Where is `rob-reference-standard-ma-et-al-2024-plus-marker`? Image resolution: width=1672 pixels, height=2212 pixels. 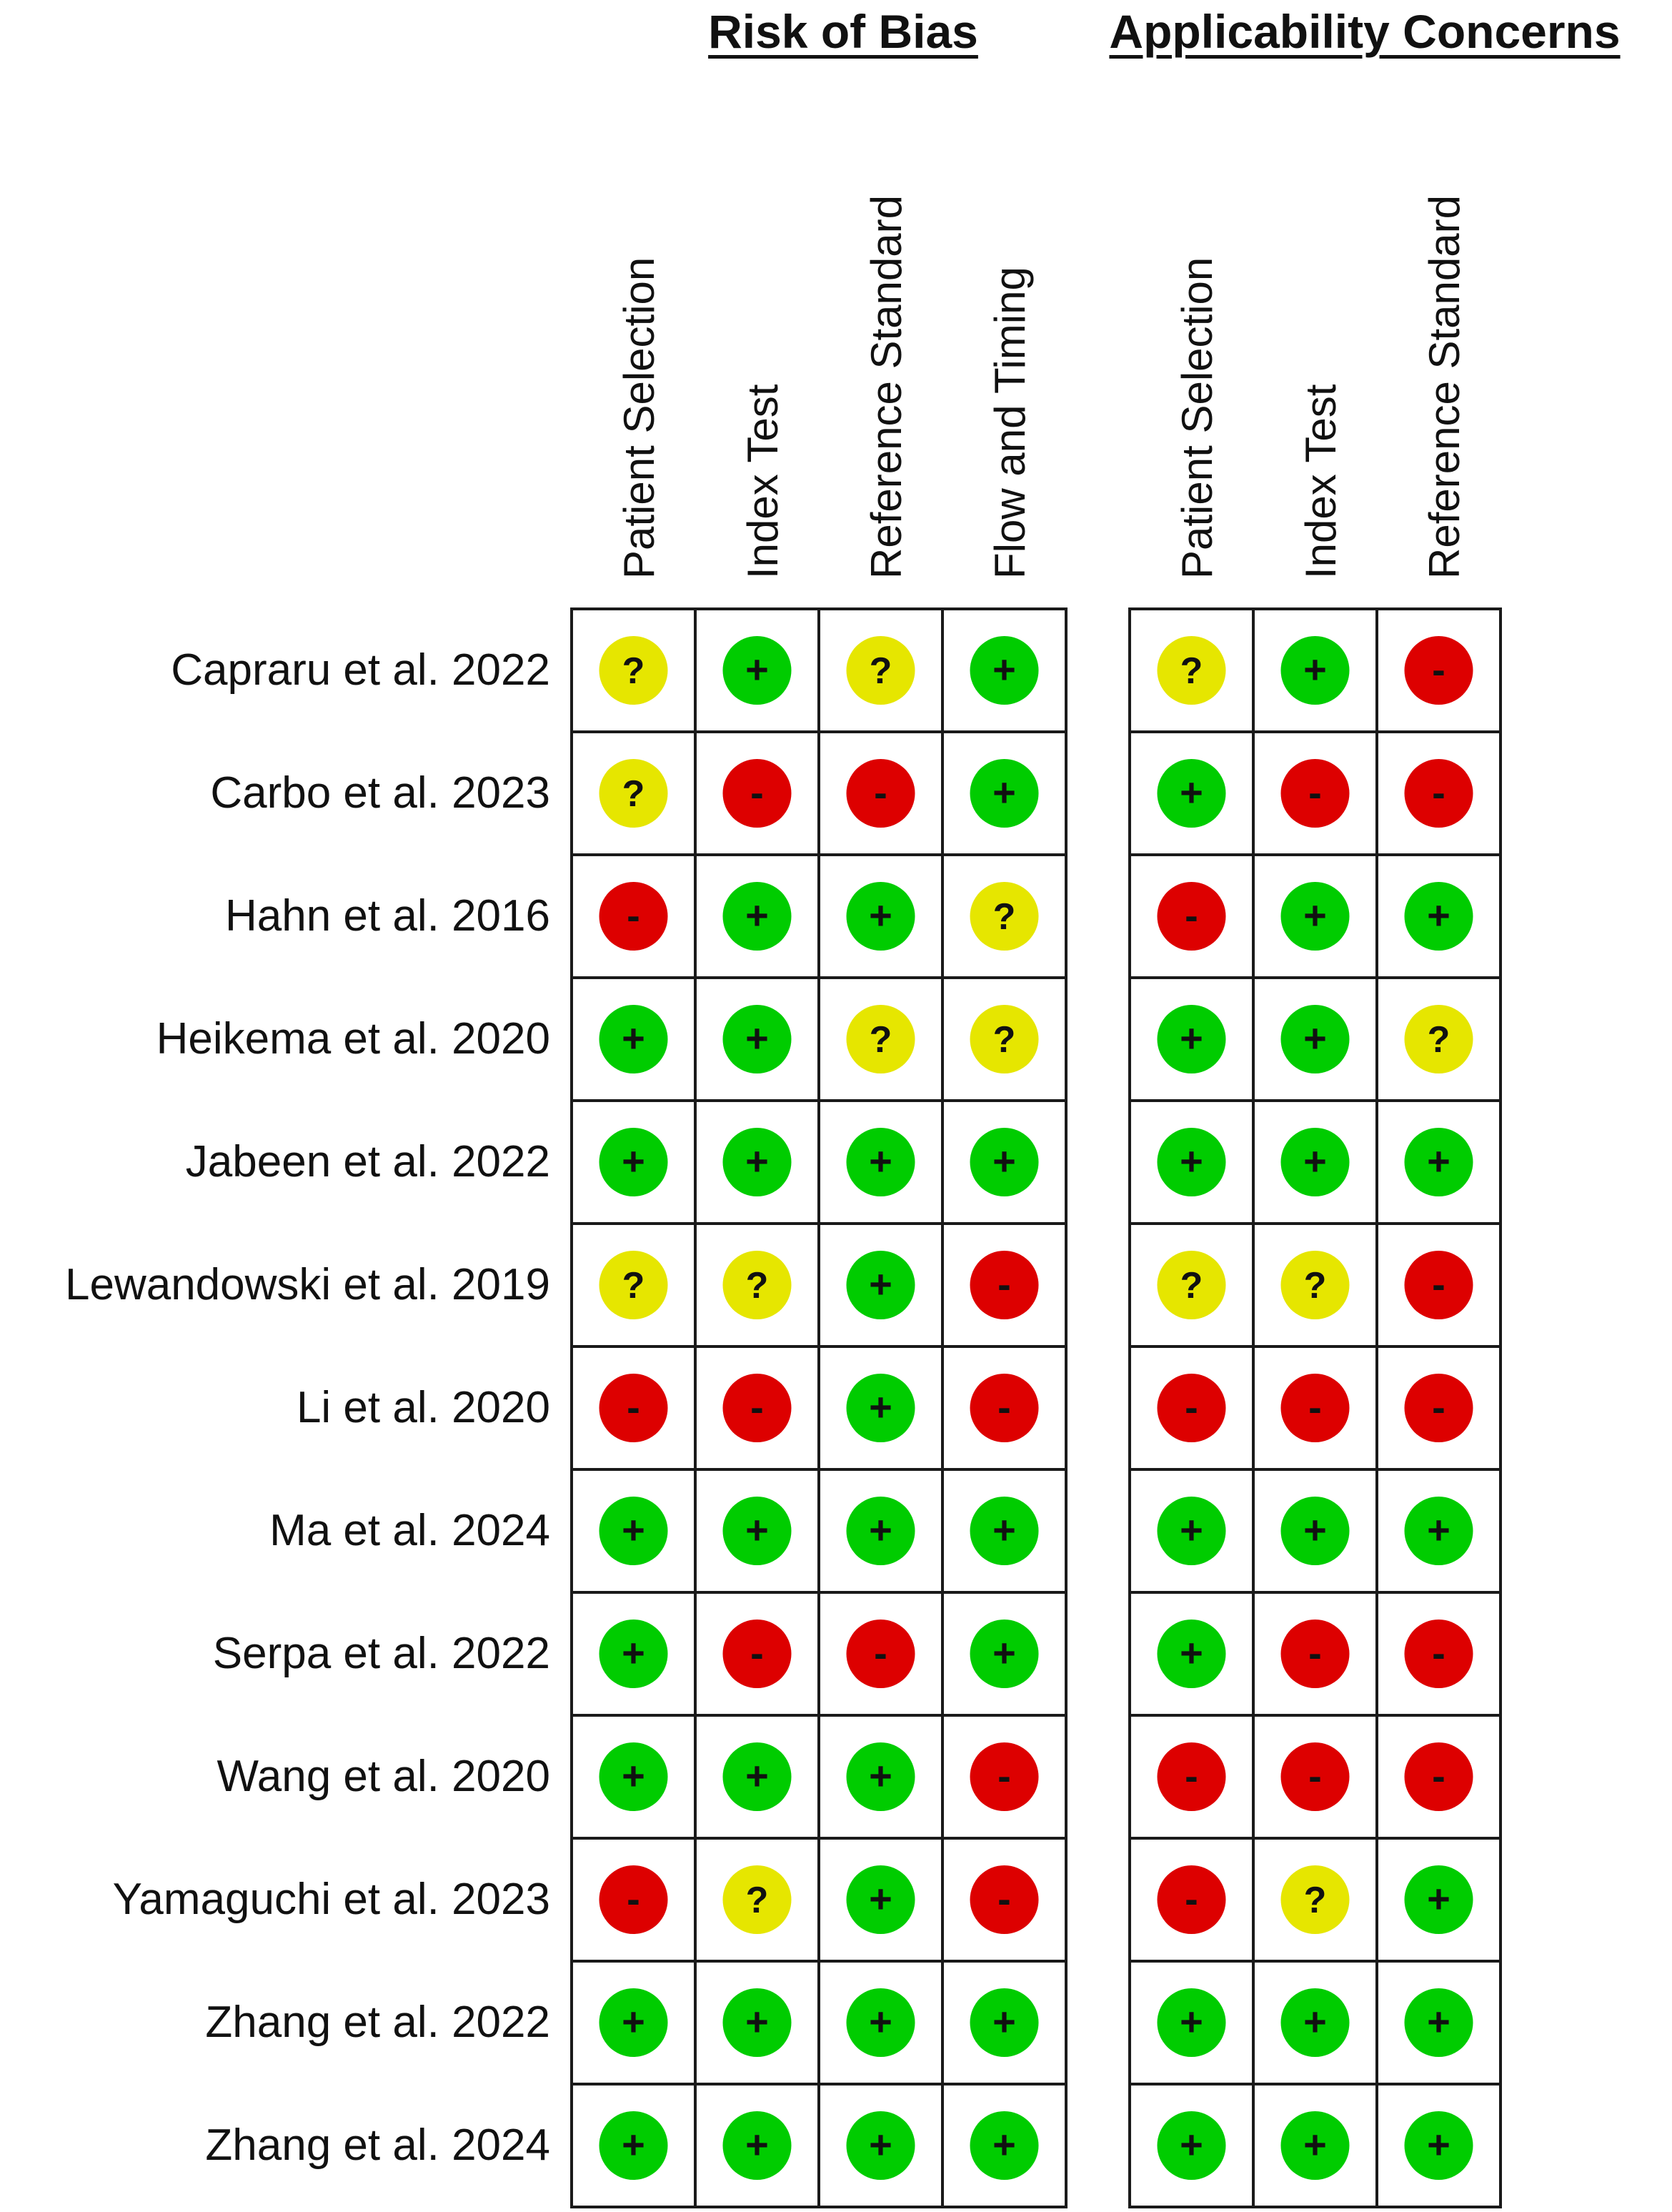
rob-reference-standard-ma-et-al-2024-plus-marker is located at coordinates (881, 1531).